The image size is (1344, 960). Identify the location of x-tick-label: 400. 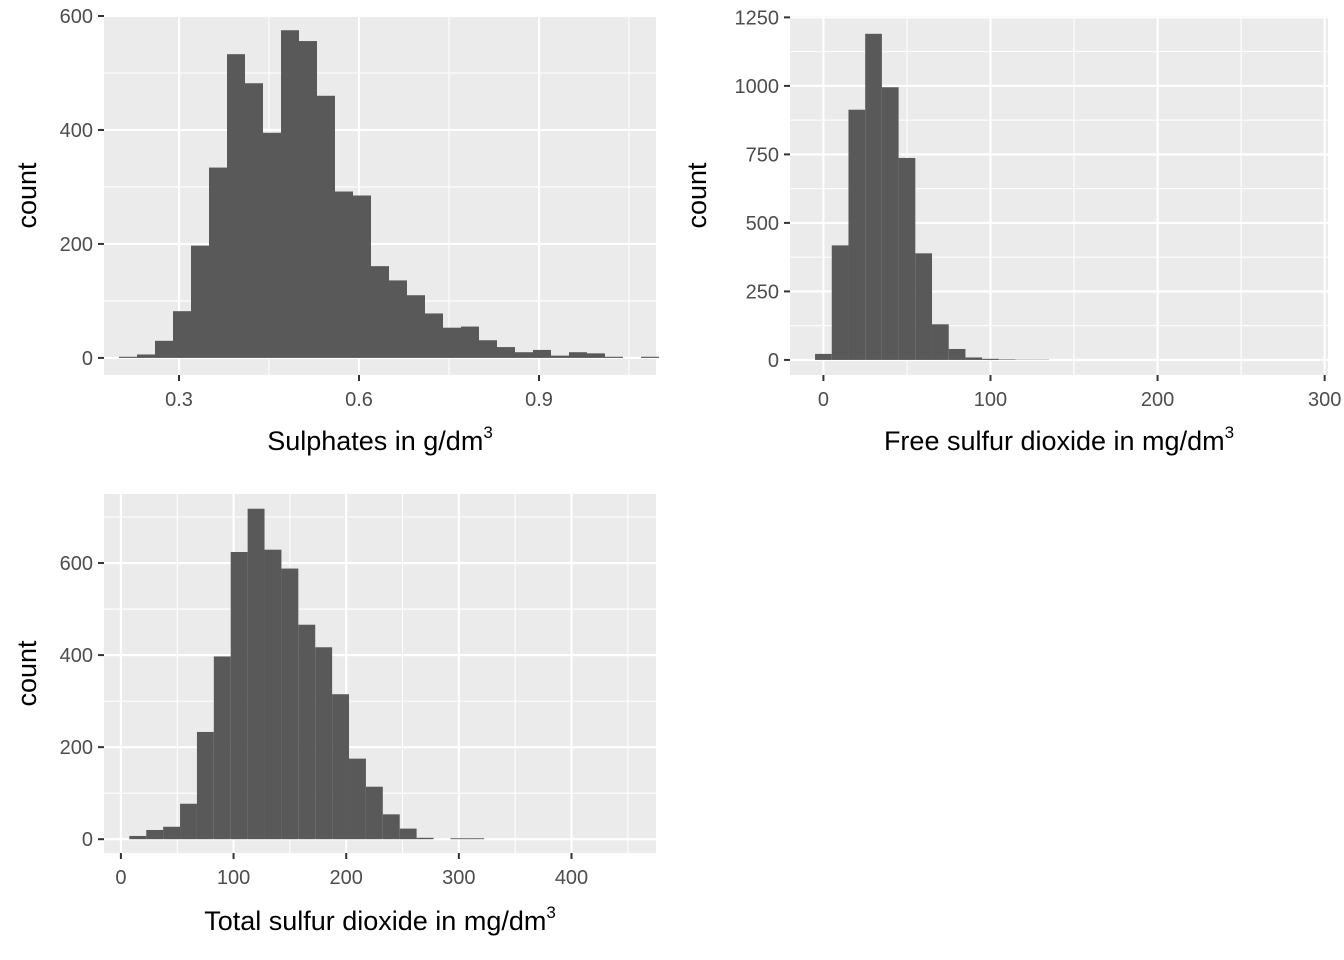
(571, 878).